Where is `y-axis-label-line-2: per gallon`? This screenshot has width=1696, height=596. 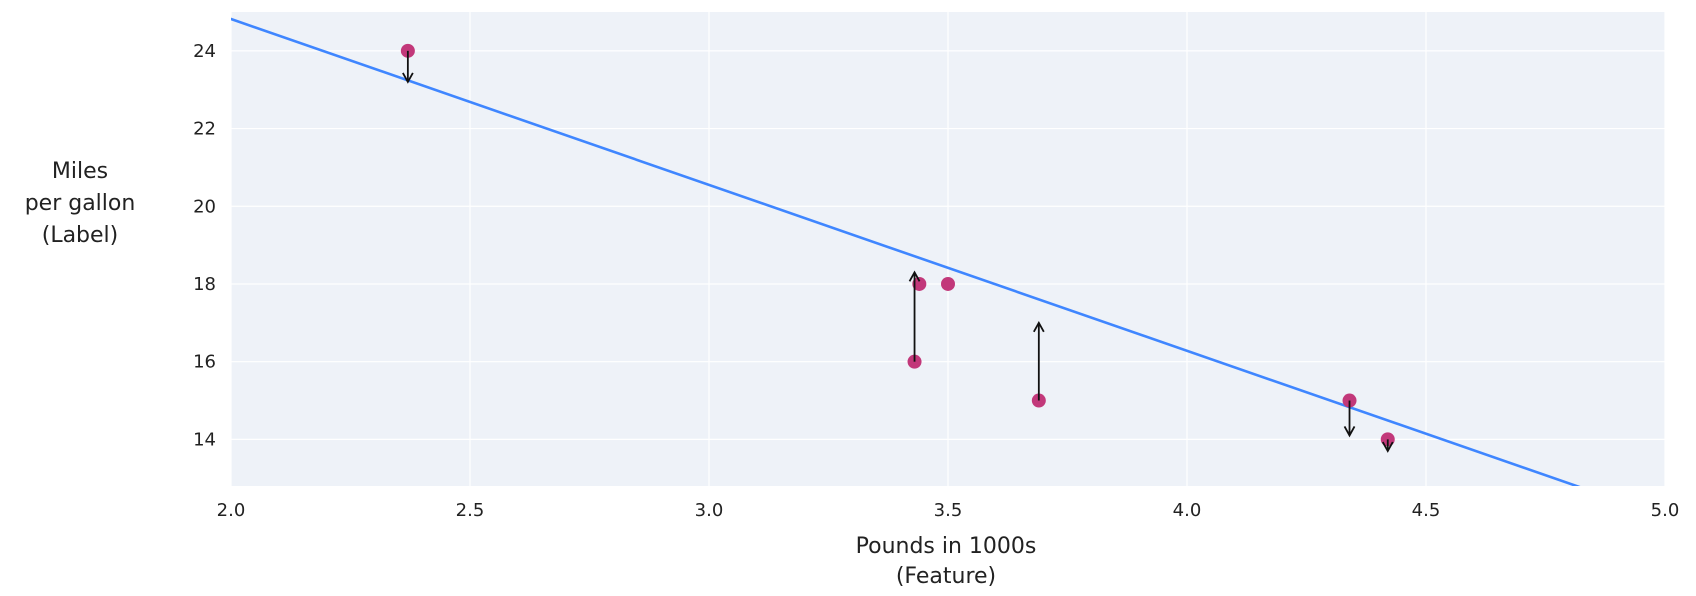
y-axis-label-line-2: per gallon is located at coordinates (80, 203).